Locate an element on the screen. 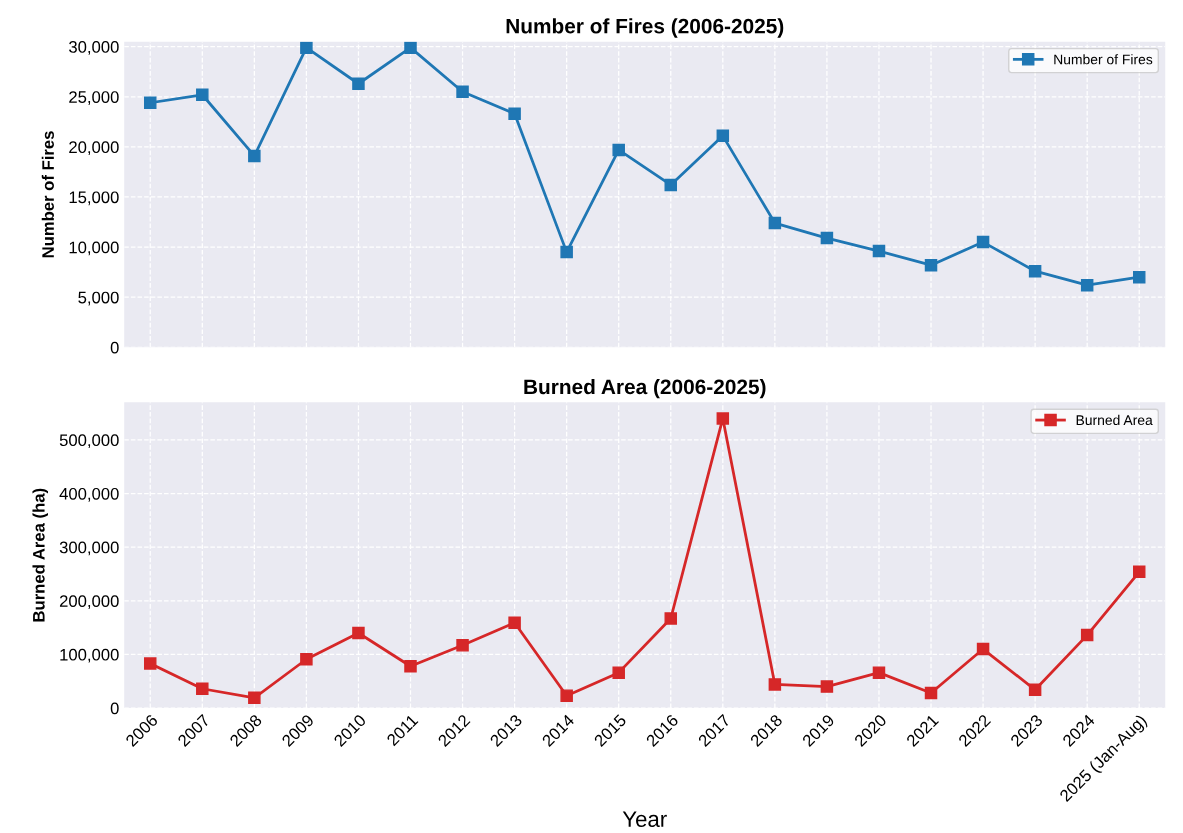 The image size is (1183, 833). y-tick-label: 500,000 is located at coordinates (89, 441).